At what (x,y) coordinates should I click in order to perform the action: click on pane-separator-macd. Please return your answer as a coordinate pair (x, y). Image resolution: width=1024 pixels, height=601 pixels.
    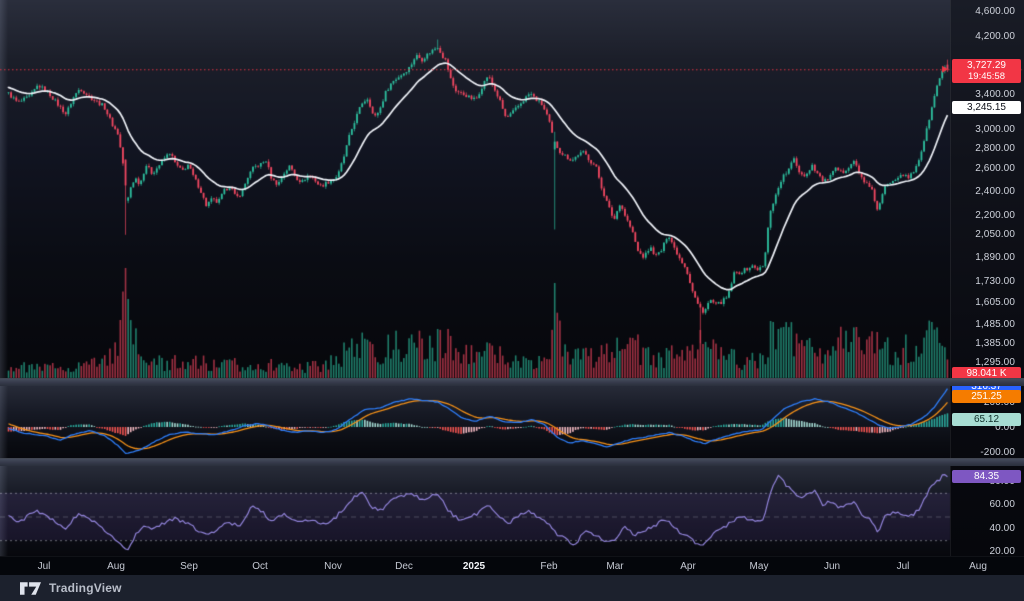
    Looking at the image, I should click on (512, 382).